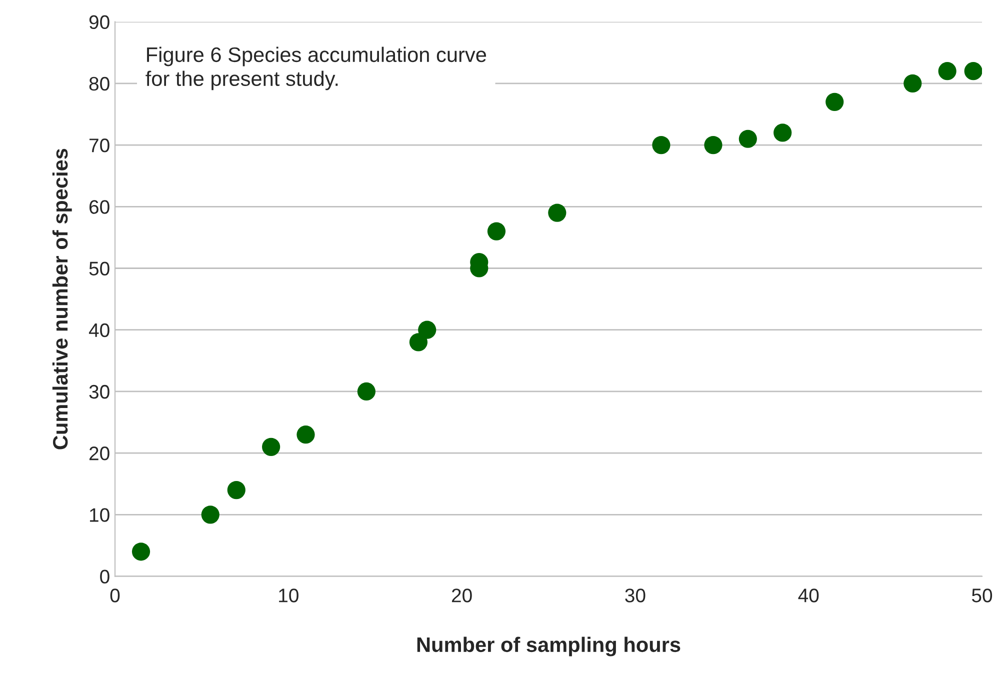 This screenshot has height=682, width=1000. I want to click on x-tick-label: 50, so click(982, 595).